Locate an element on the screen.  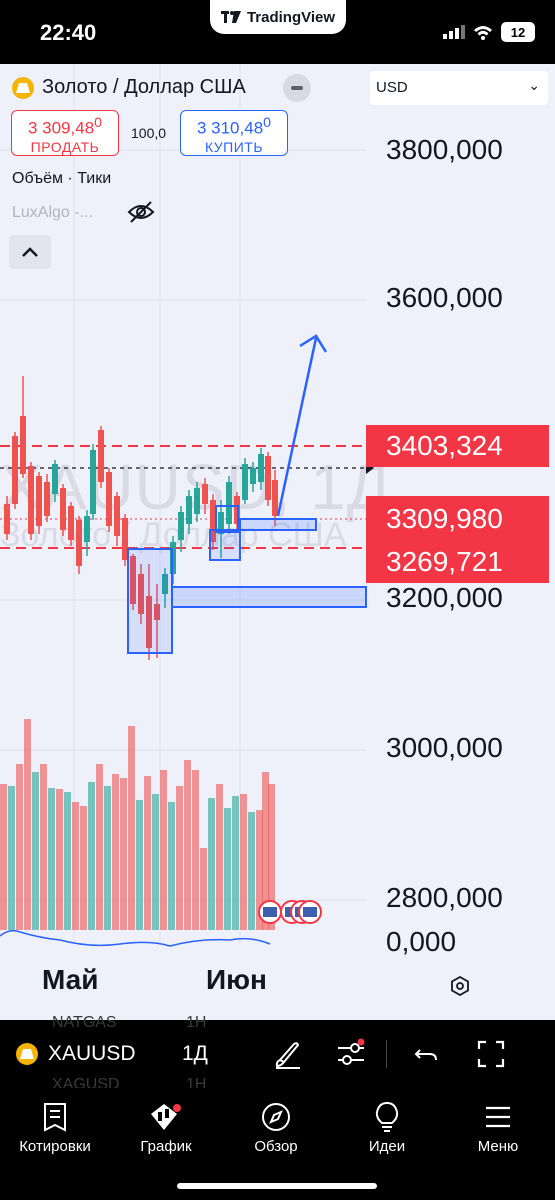
fullscreen-icon is located at coordinates (491, 1054).